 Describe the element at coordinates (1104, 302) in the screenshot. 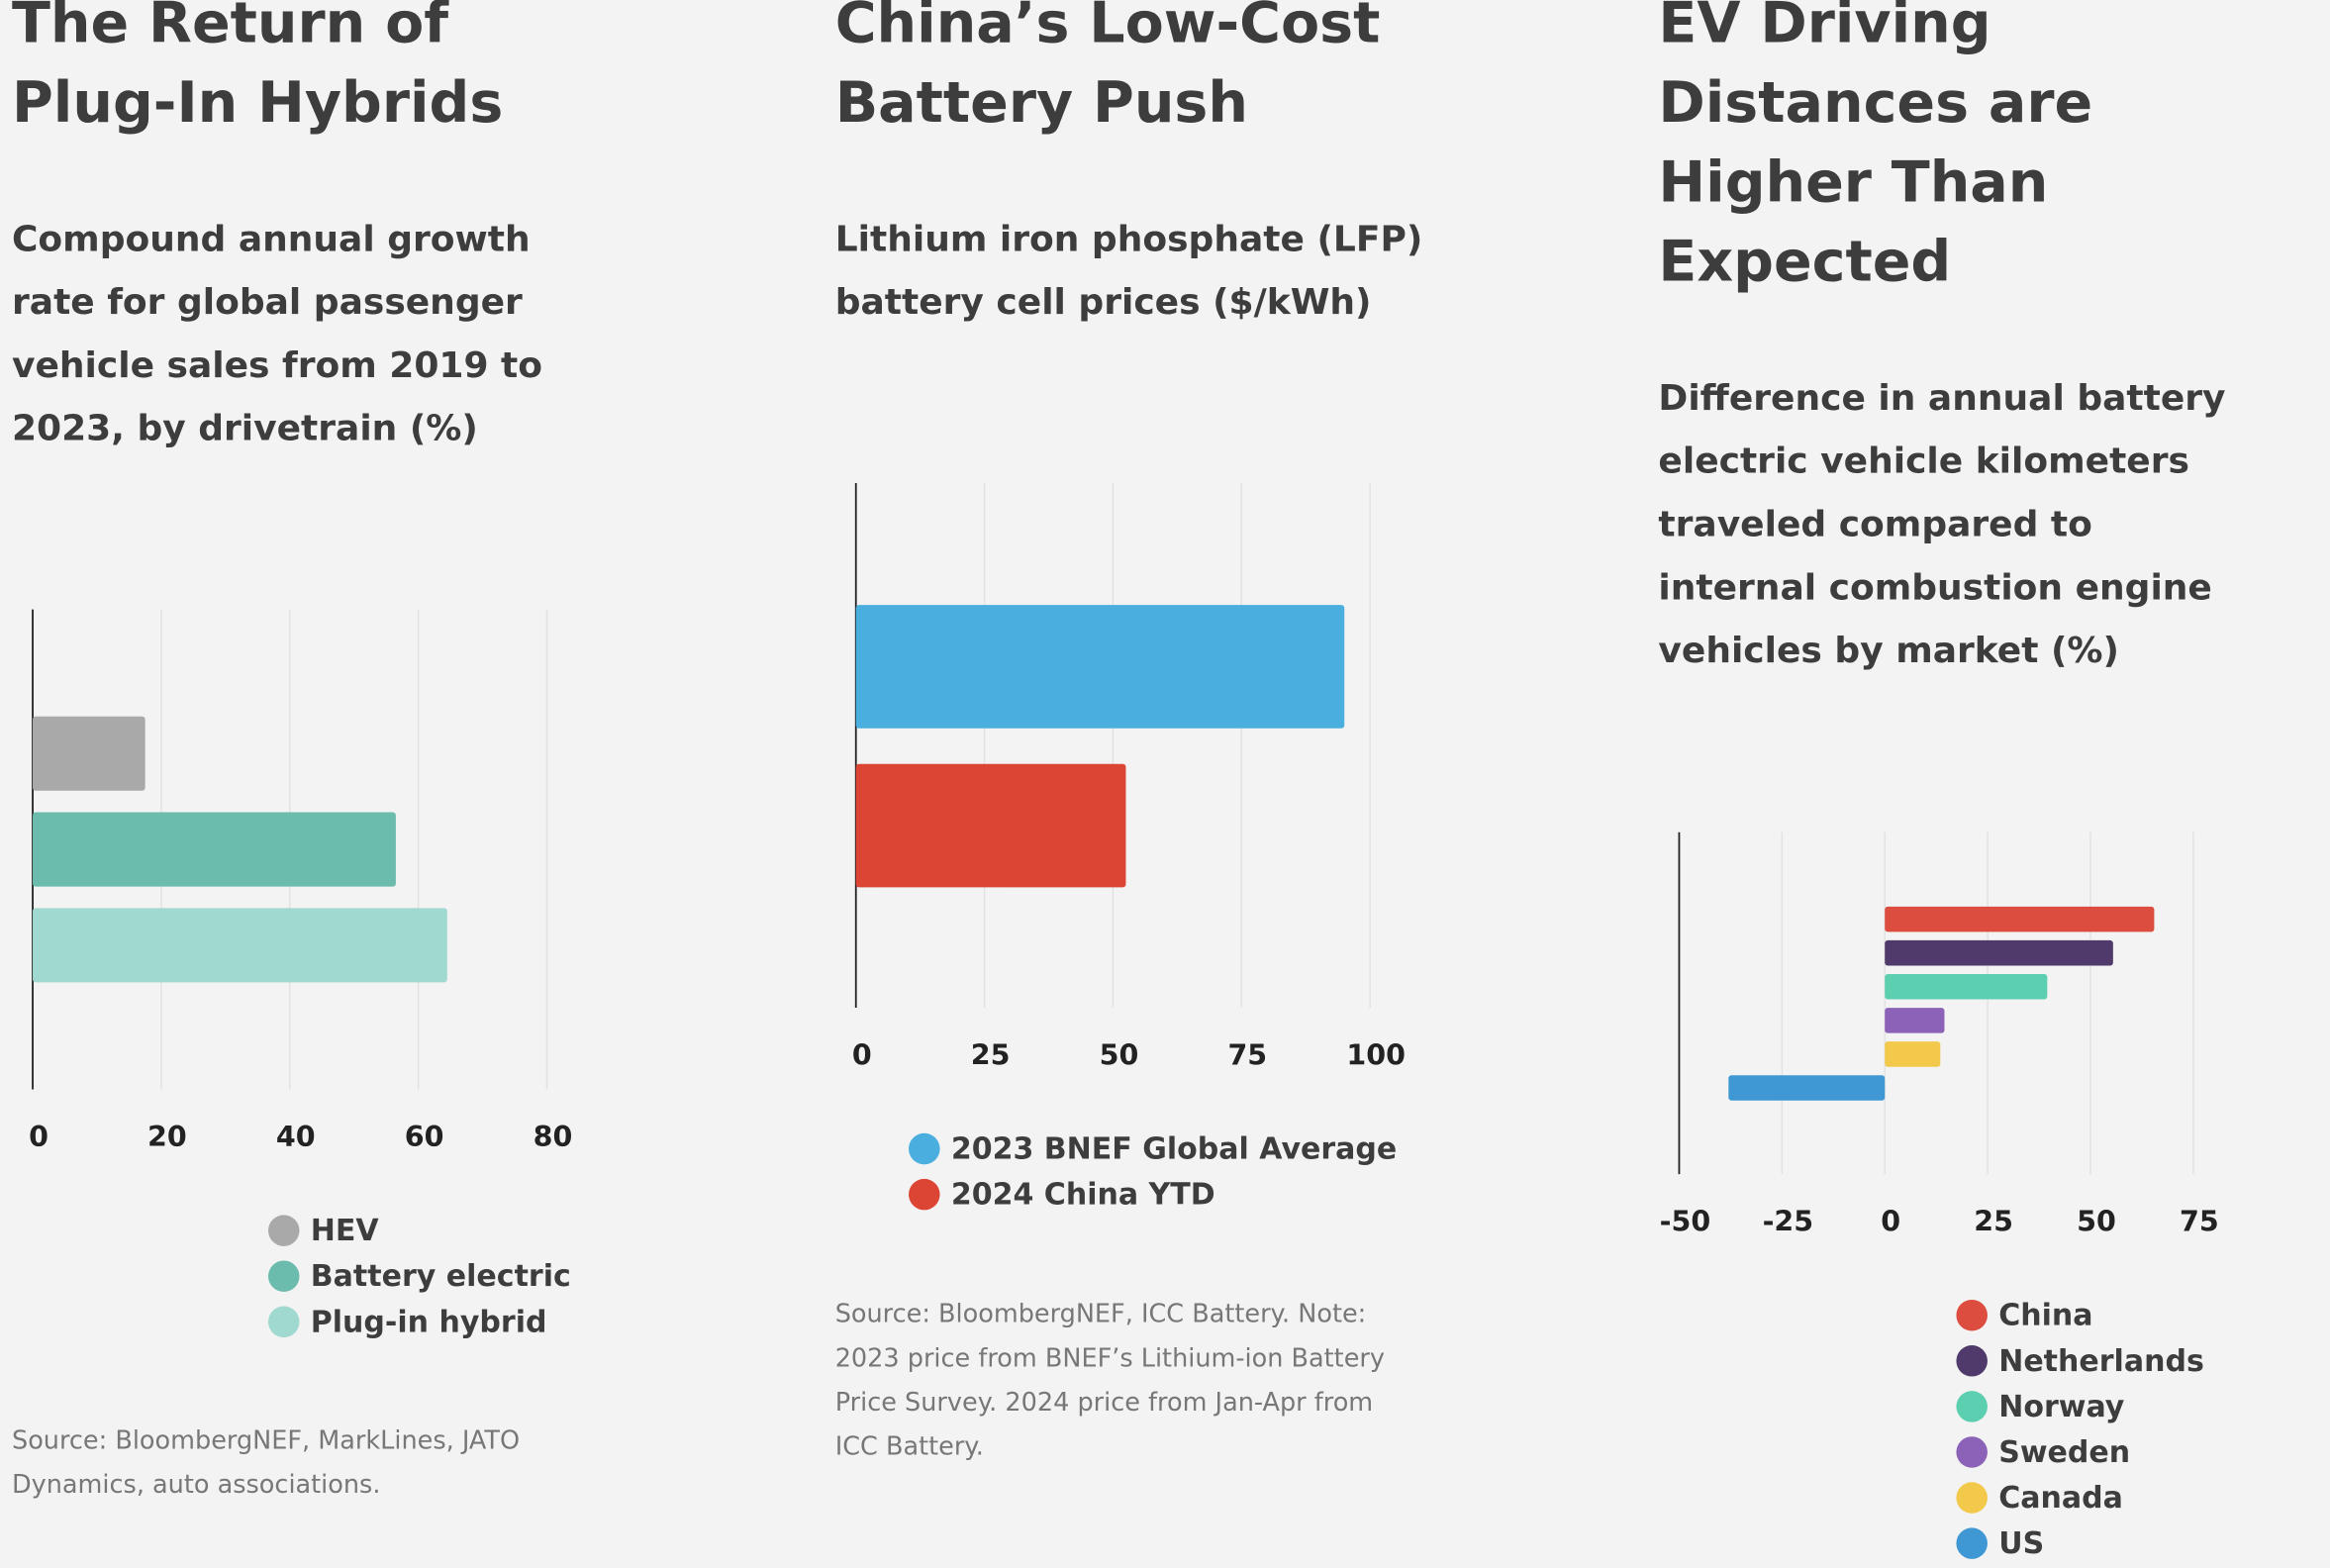

I see `chart-subtitle: battery cell prices ($/kWh)` at that location.